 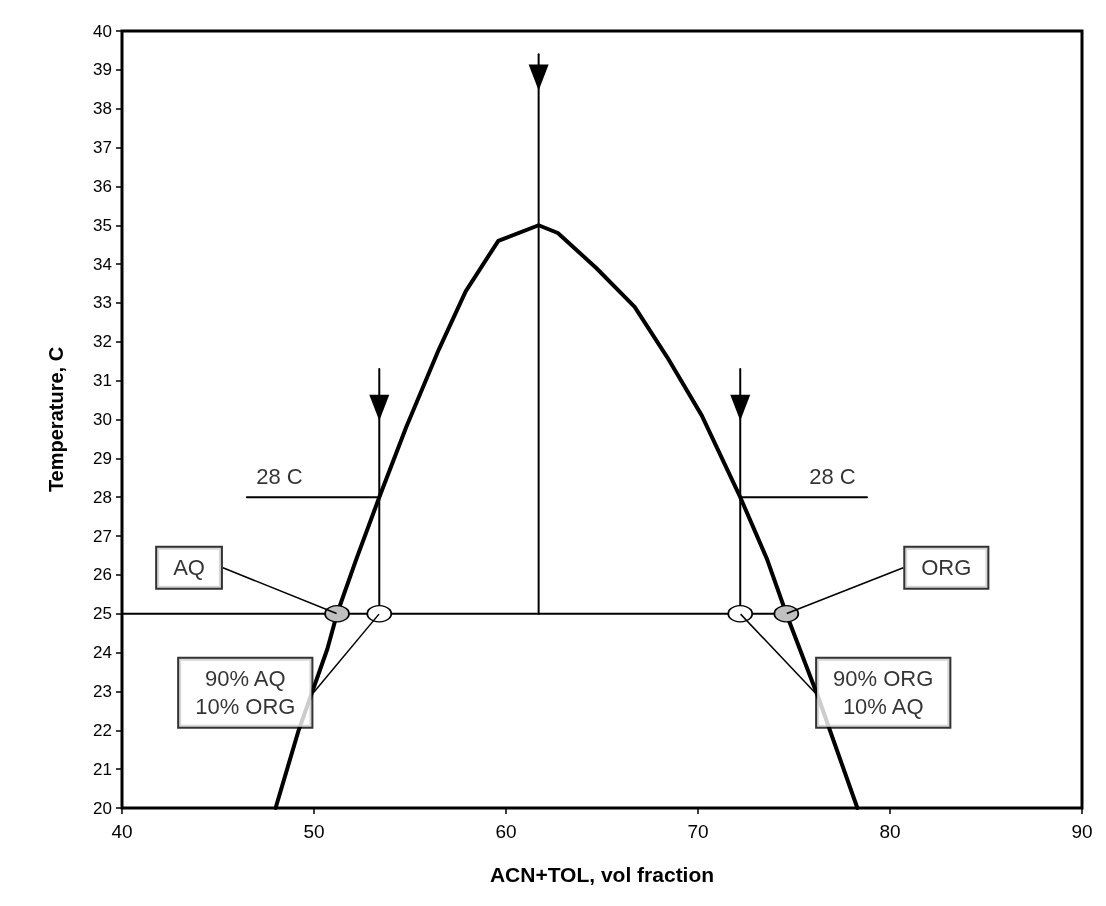 What do you see at coordinates (1082, 831) in the screenshot?
I see `x-tick-label: 90` at bounding box center [1082, 831].